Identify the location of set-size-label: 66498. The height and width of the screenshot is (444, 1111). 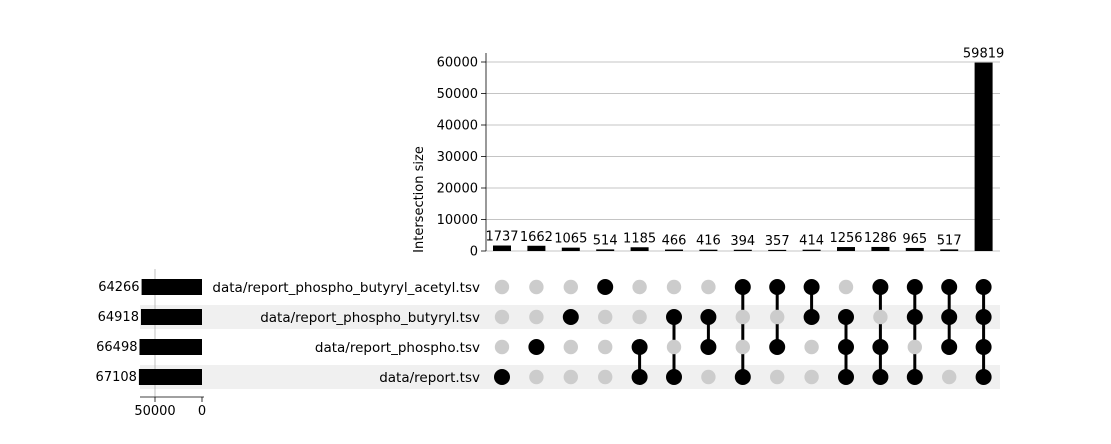
(116, 347).